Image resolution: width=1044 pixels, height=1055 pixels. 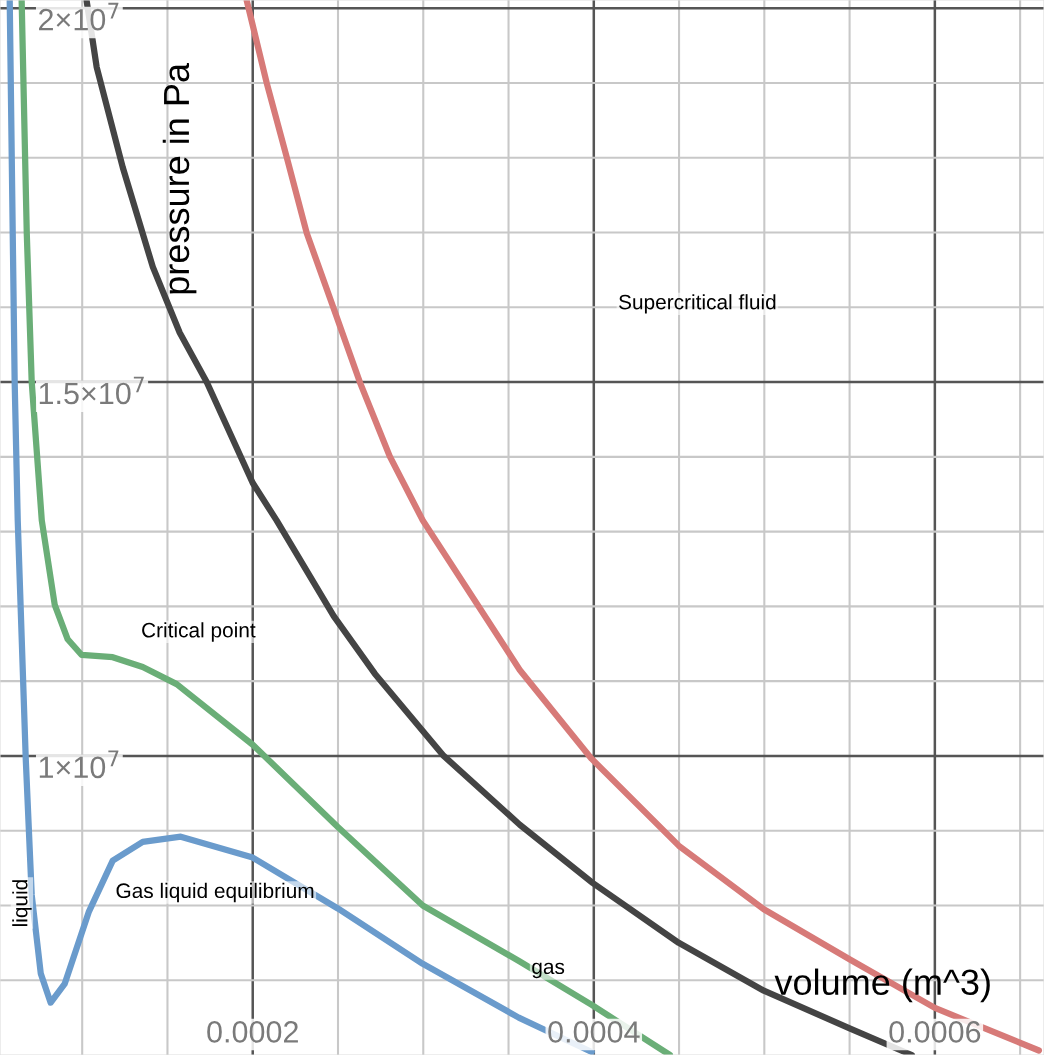 What do you see at coordinates (252, 1032) in the screenshot?
I see `x-tick-label: 0.0002` at bounding box center [252, 1032].